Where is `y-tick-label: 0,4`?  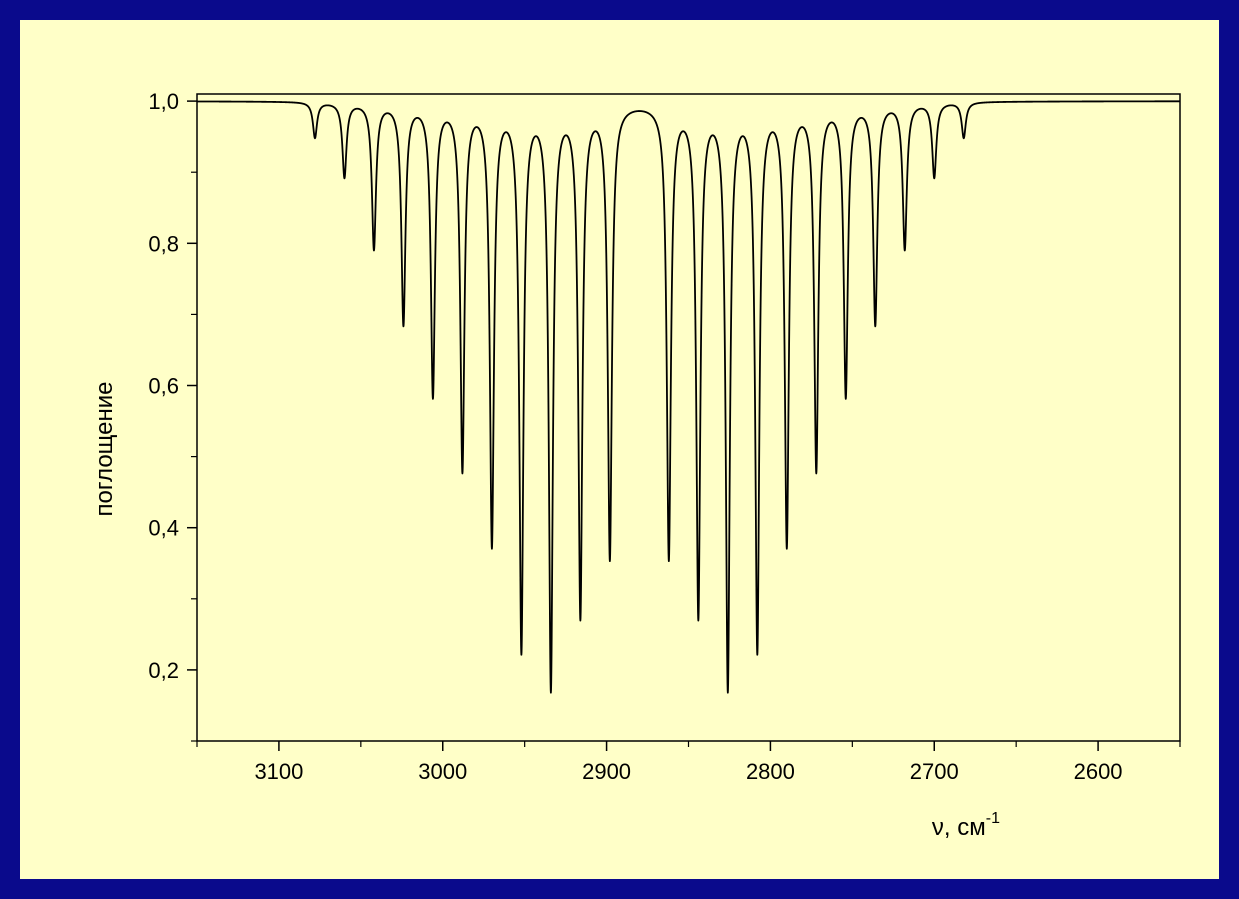
y-tick-label: 0,4 is located at coordinates (163, 528).